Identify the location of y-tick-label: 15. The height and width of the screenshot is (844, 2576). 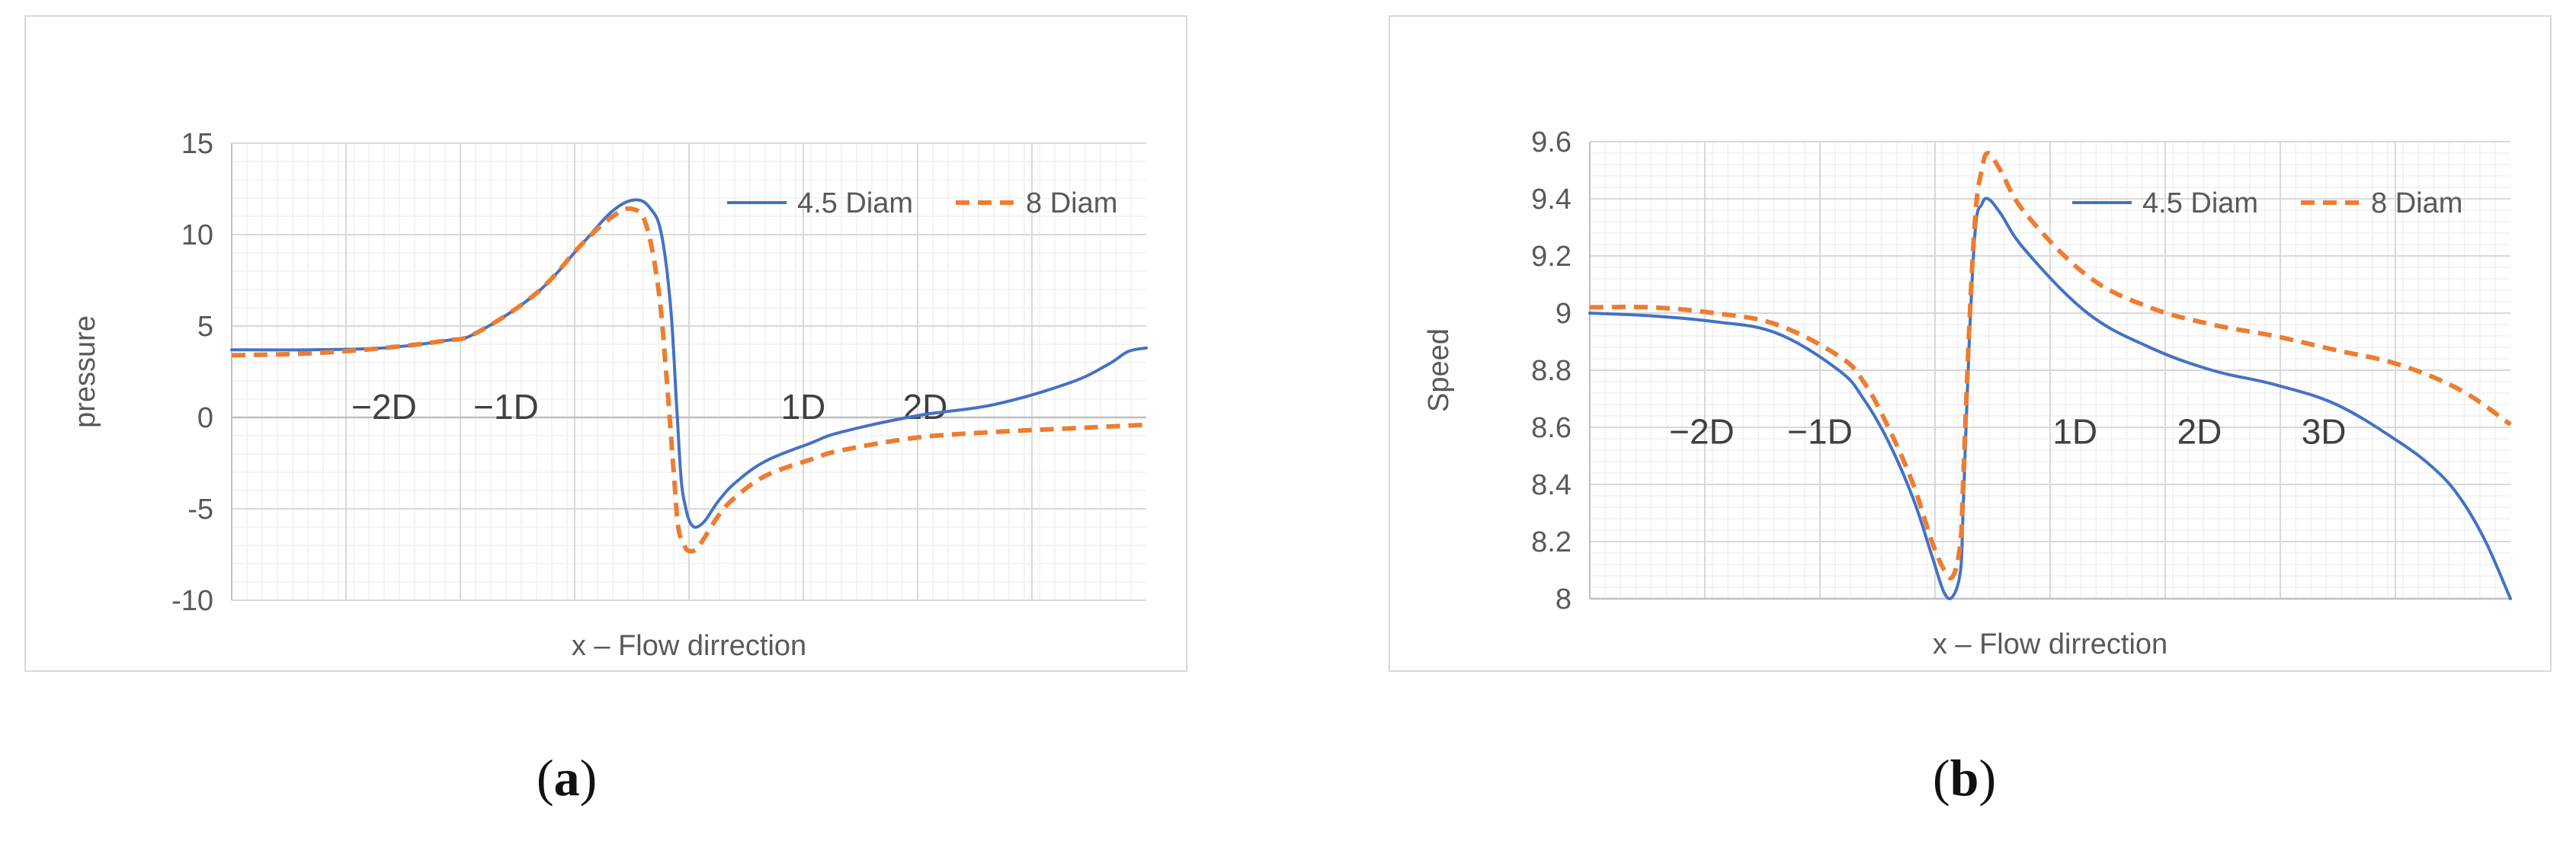
(197, 144).